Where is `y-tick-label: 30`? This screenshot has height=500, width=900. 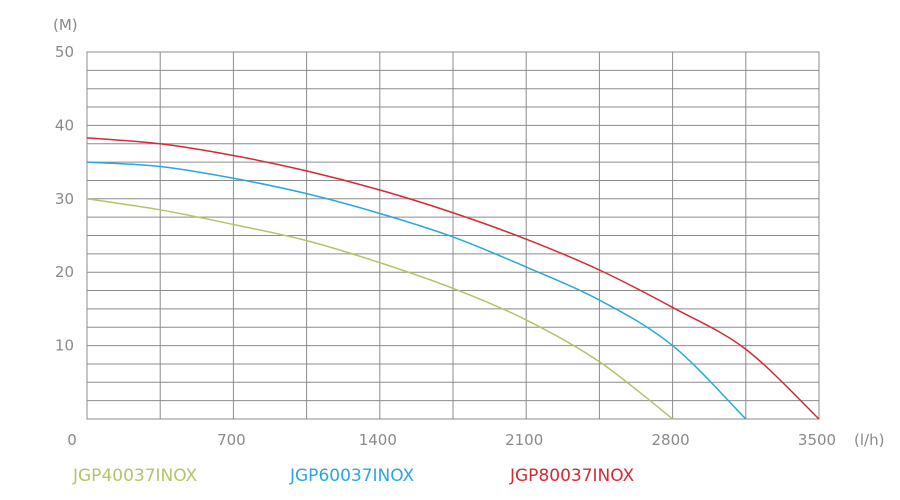 y-tick-label: 30 is located at coordinates (64, 199).